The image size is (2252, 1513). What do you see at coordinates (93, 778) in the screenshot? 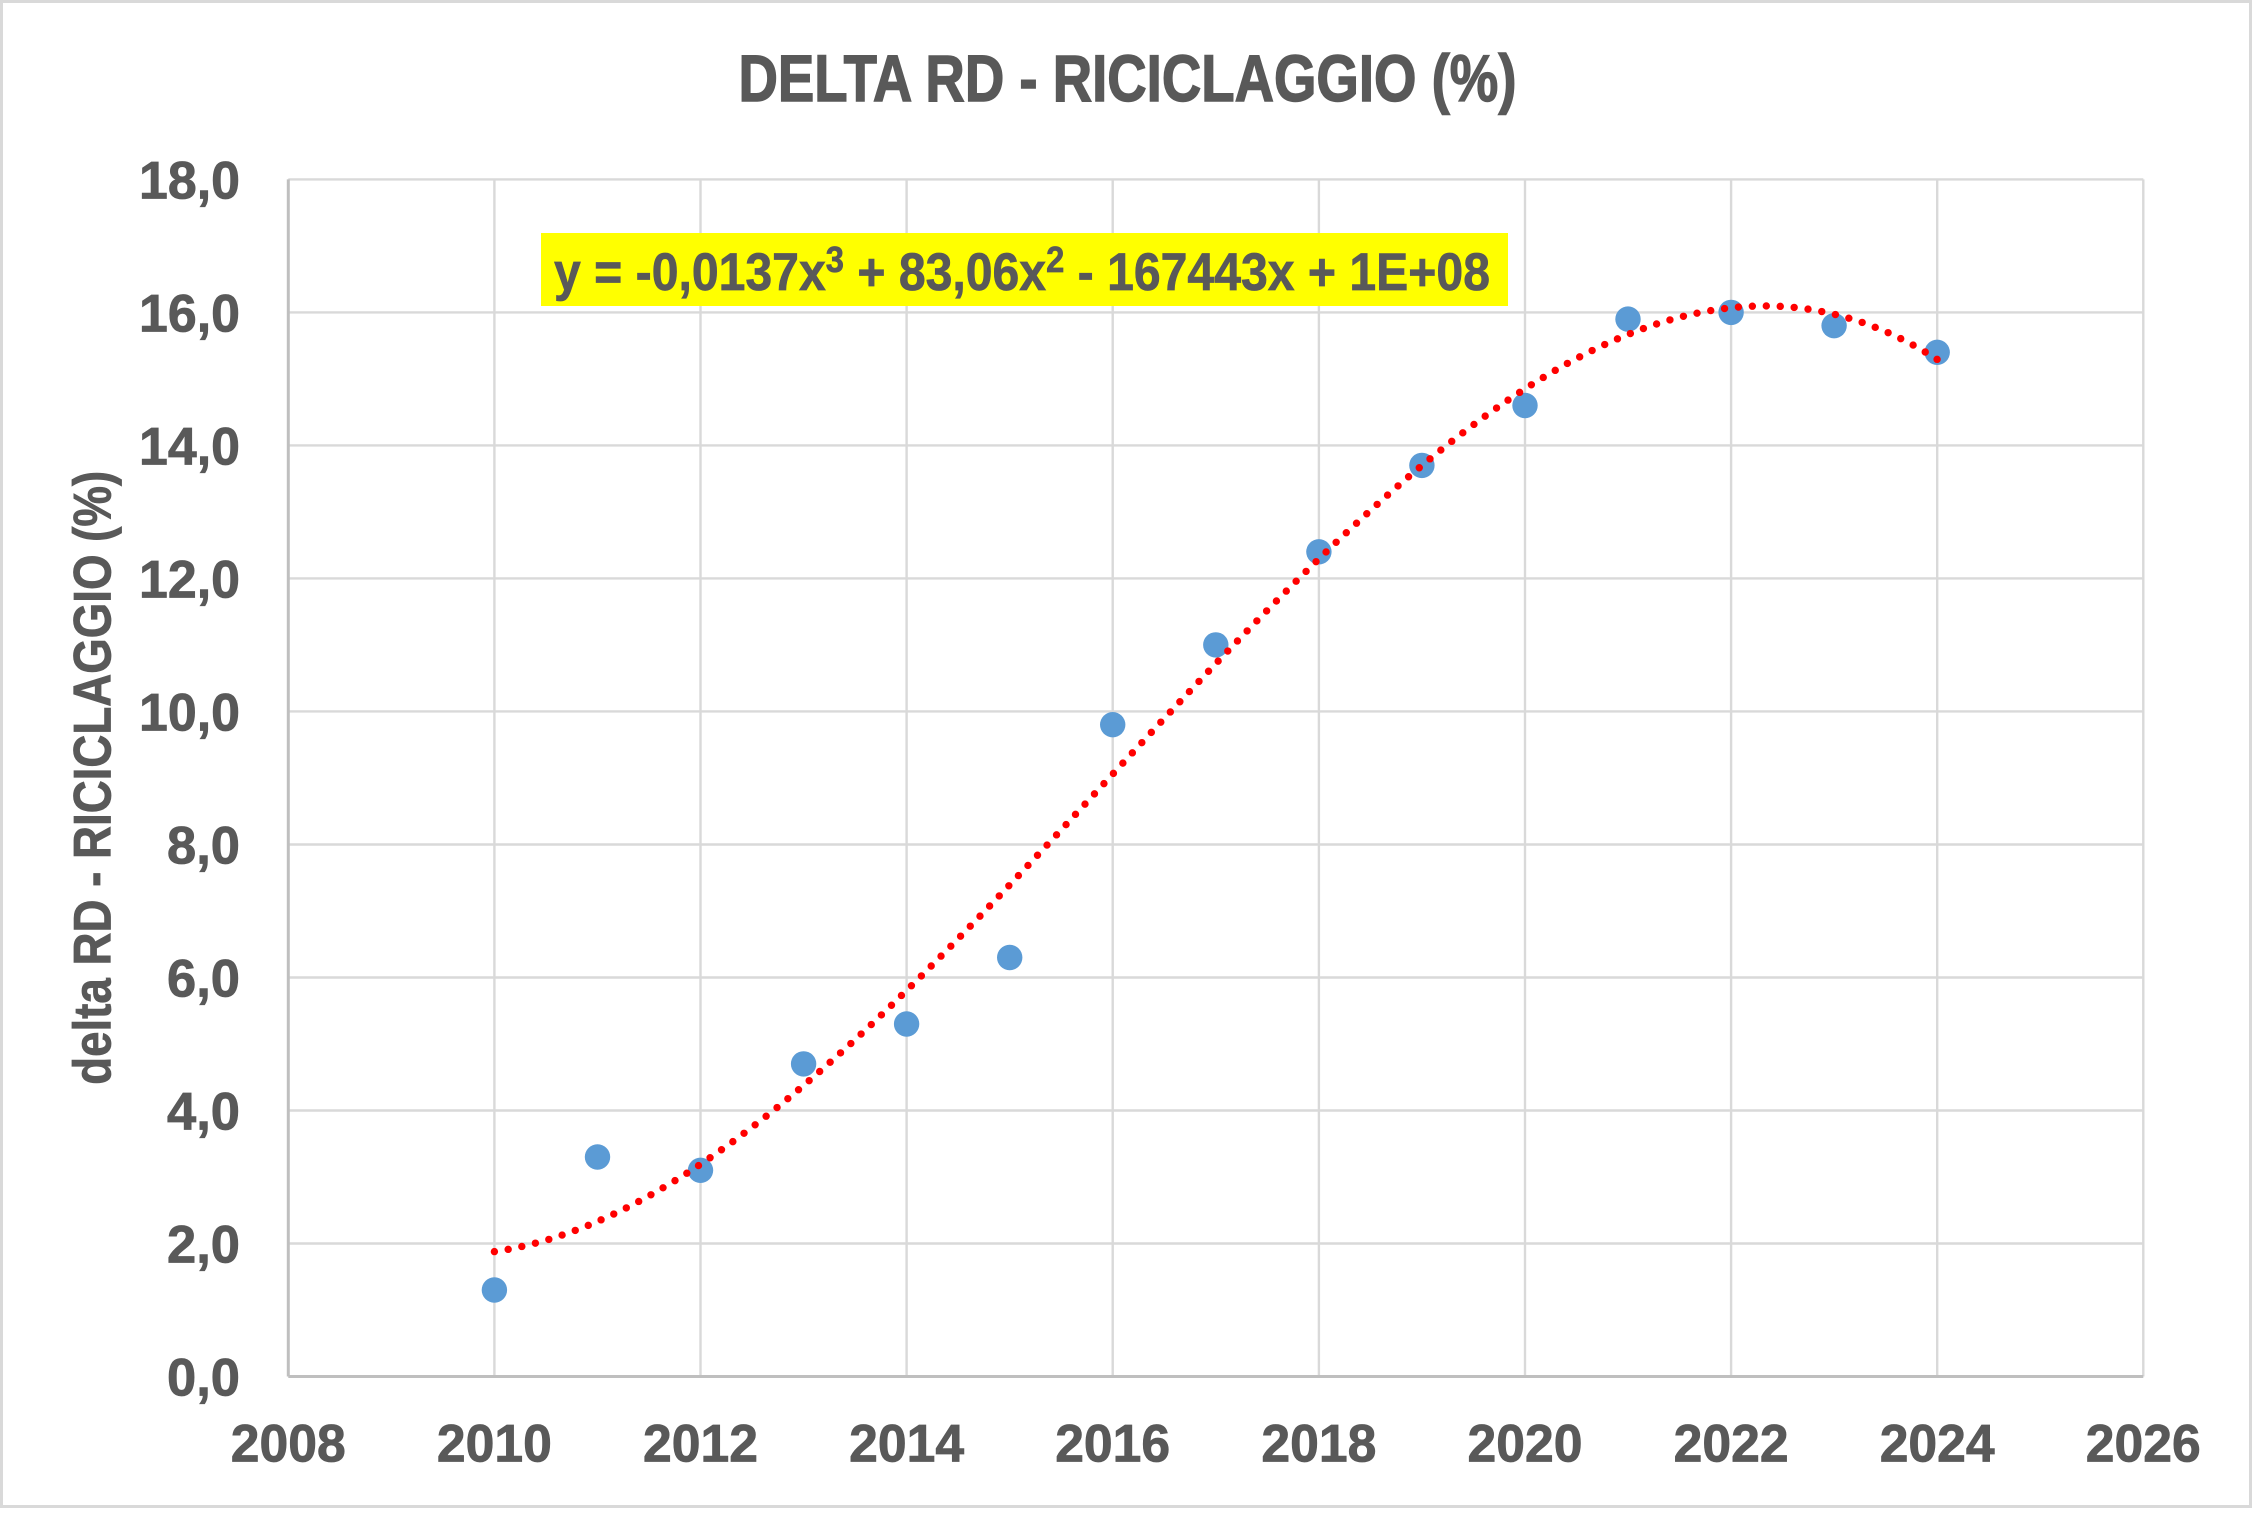
I see `svg-text: delta RD - RICICLAGGIO (%)` at bounding box center [93, 778].